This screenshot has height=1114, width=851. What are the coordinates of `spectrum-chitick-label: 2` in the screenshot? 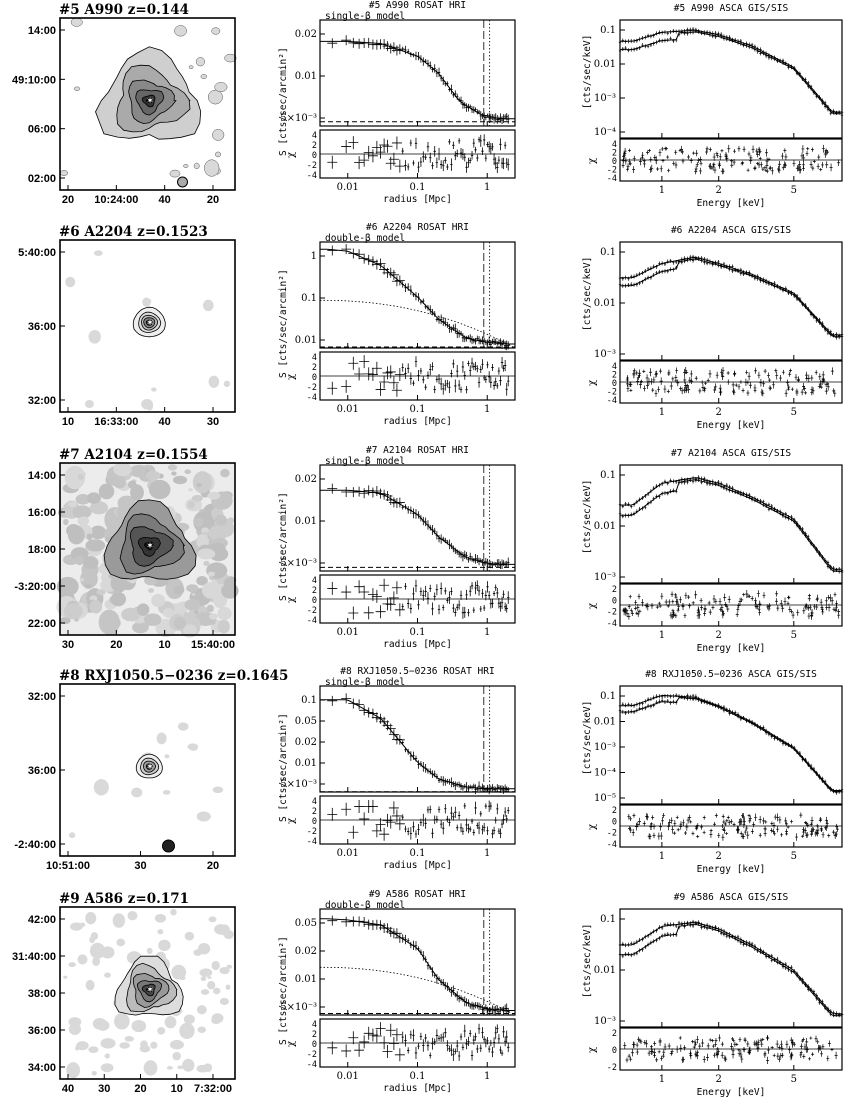 It's located at (614, 1034).